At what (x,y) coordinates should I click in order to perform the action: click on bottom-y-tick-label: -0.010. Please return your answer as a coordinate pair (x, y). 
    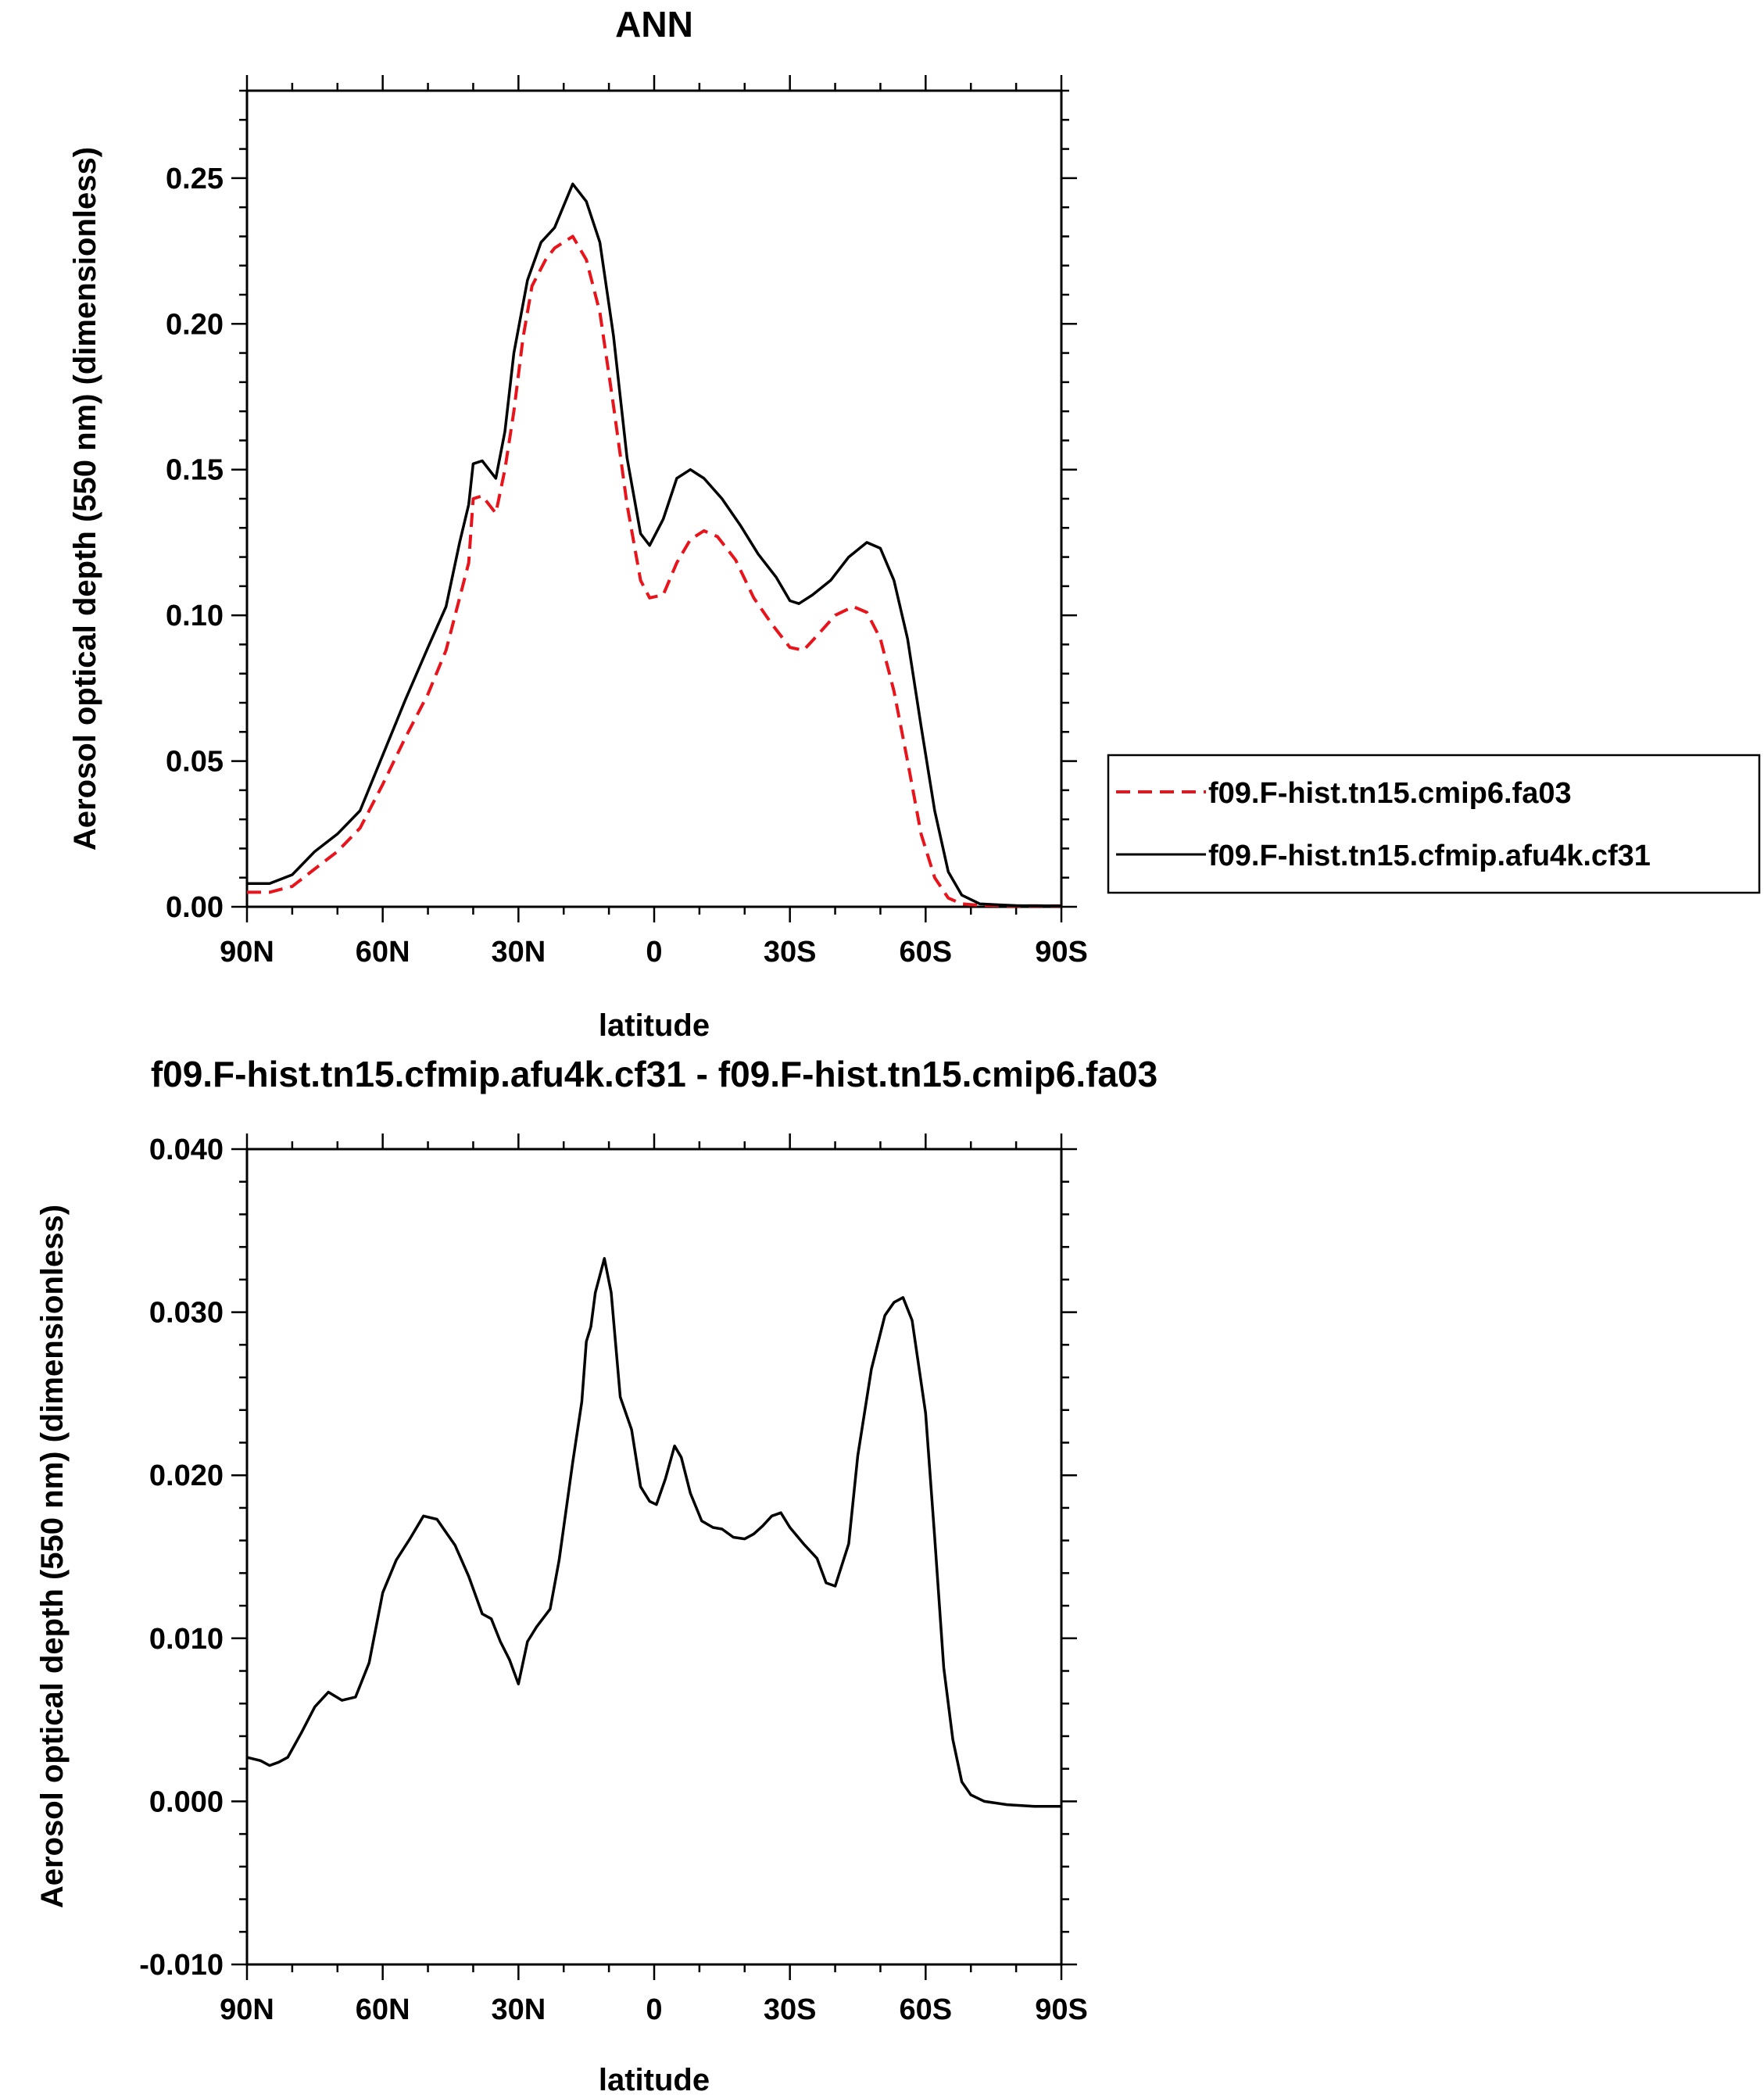
    Looking at the image, I should click on (181, 1965).